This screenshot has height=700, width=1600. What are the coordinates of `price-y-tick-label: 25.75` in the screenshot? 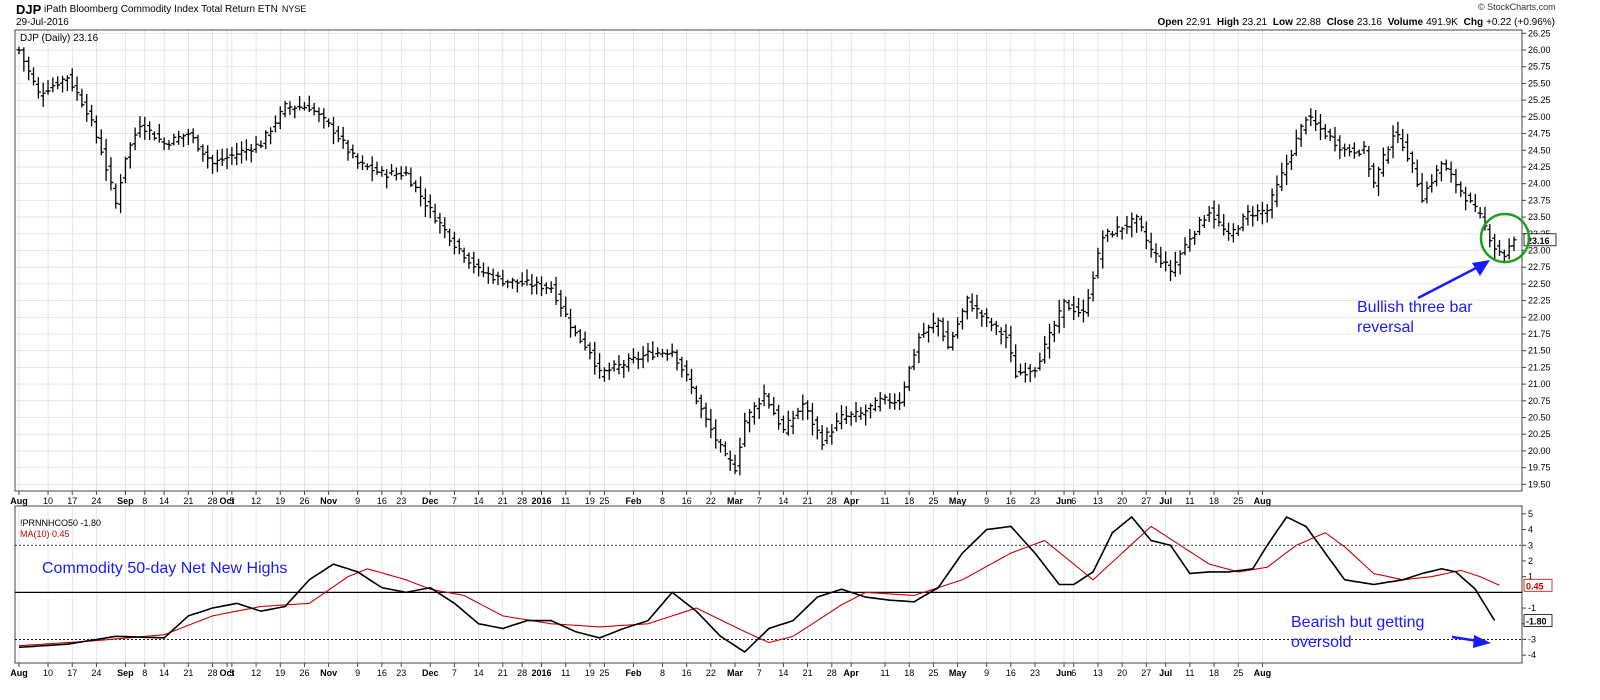 It's located at (1539, 67).